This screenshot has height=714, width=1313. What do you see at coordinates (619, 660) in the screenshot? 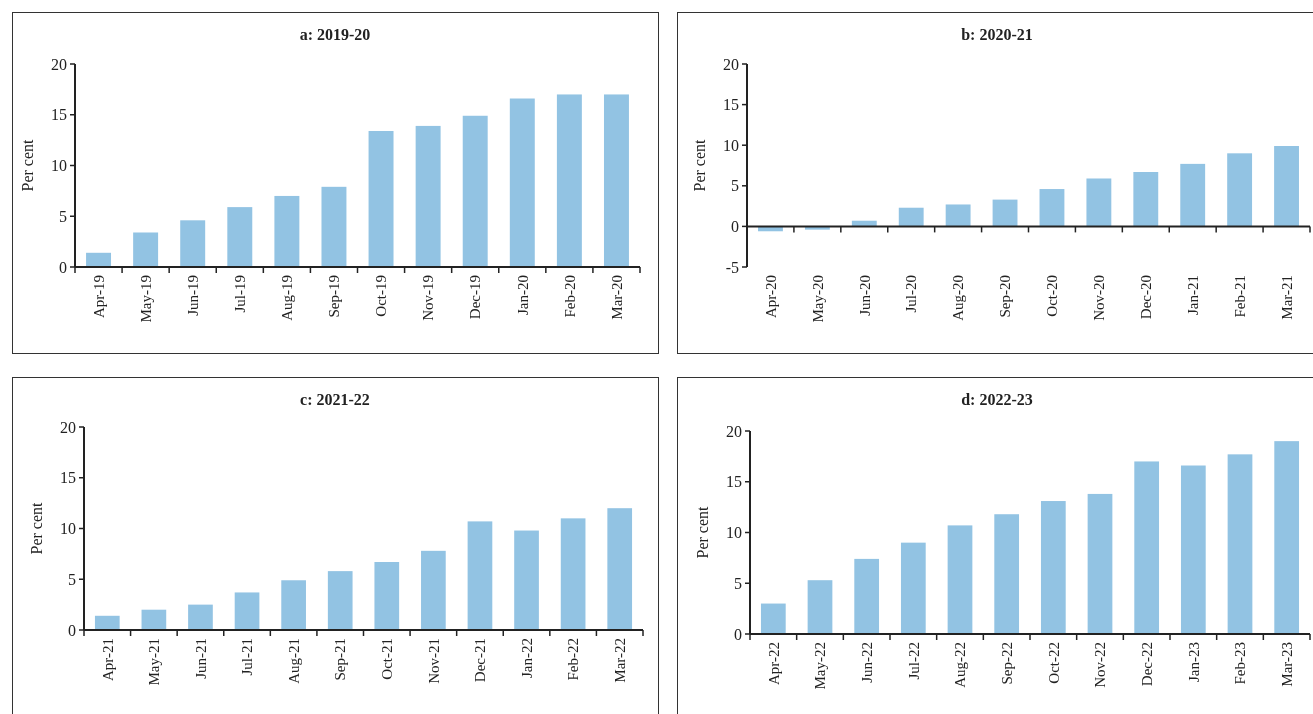
I see `x-tick-label: Mar-22` at bounding box center [619, 660].